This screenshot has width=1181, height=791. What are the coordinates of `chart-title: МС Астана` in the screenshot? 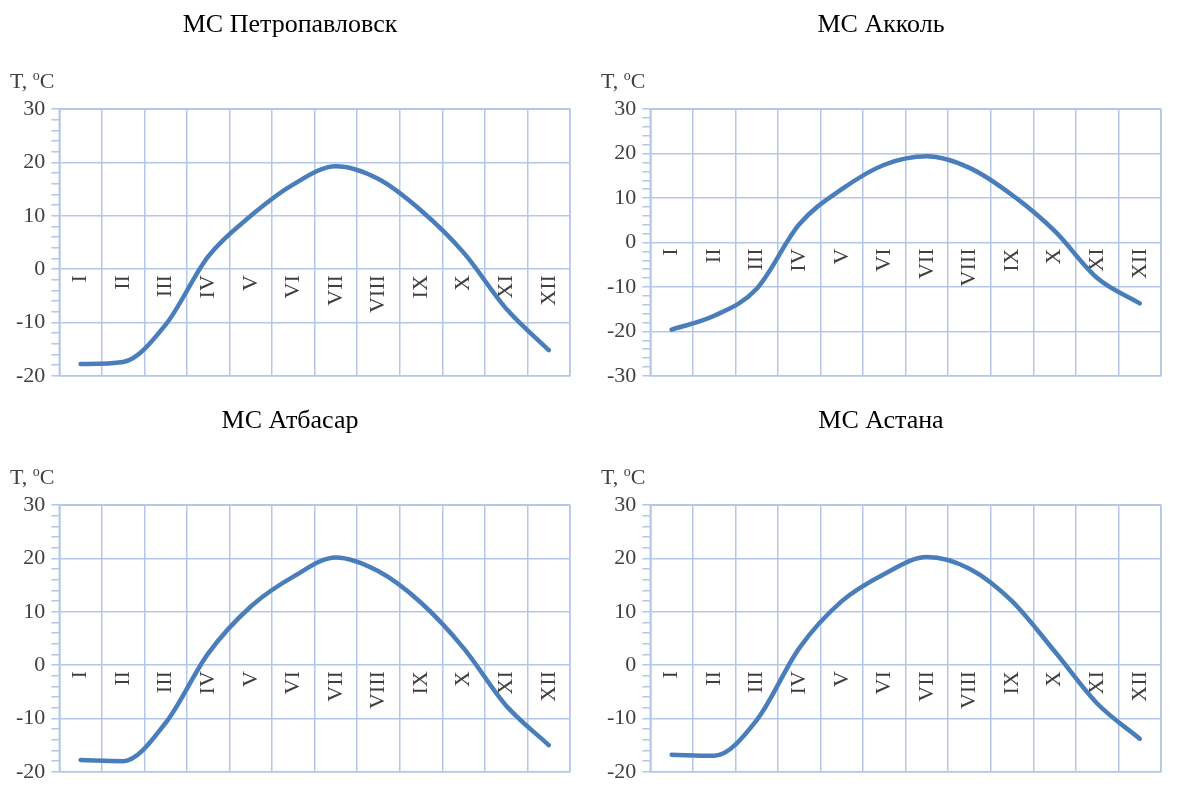 It's located at (881, 420).